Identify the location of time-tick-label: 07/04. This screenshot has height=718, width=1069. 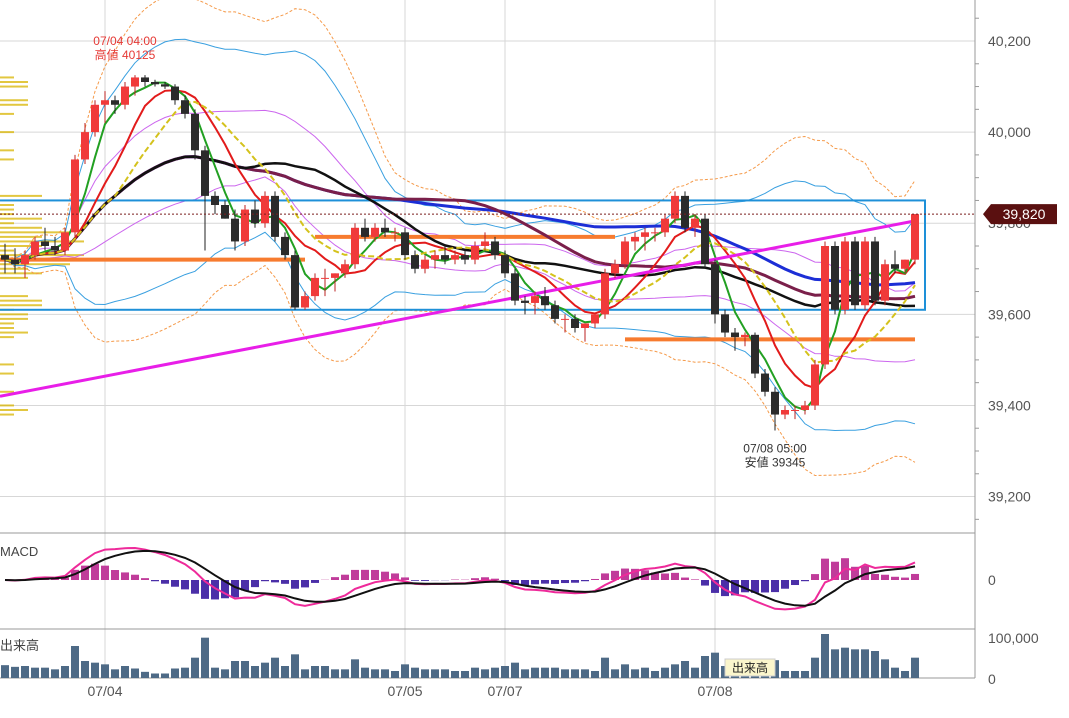
(104, 691).